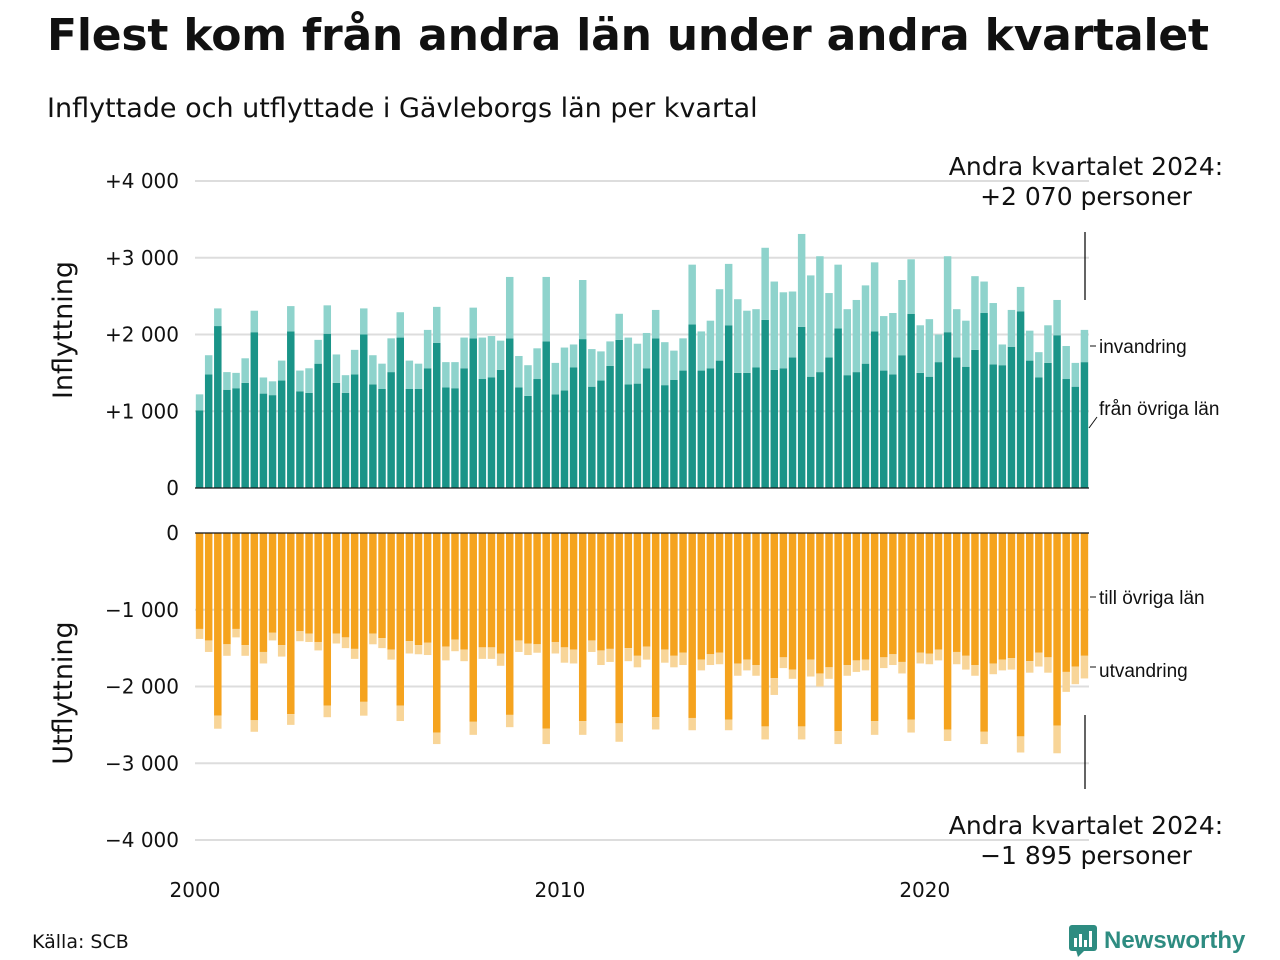 The width and height of the screenshot is (1280, 960). Describe the element at coordinates (142, 181) in the screenshot. I see `upper-y-tick-label: +4 000` at that location.